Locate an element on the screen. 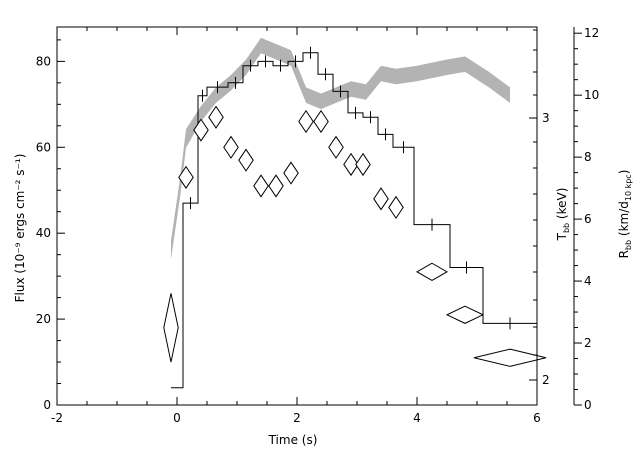 Image resolution: width=640 pixels, height=457 pixels. x-tick-label: -2 is located at coordinates (57, 418).